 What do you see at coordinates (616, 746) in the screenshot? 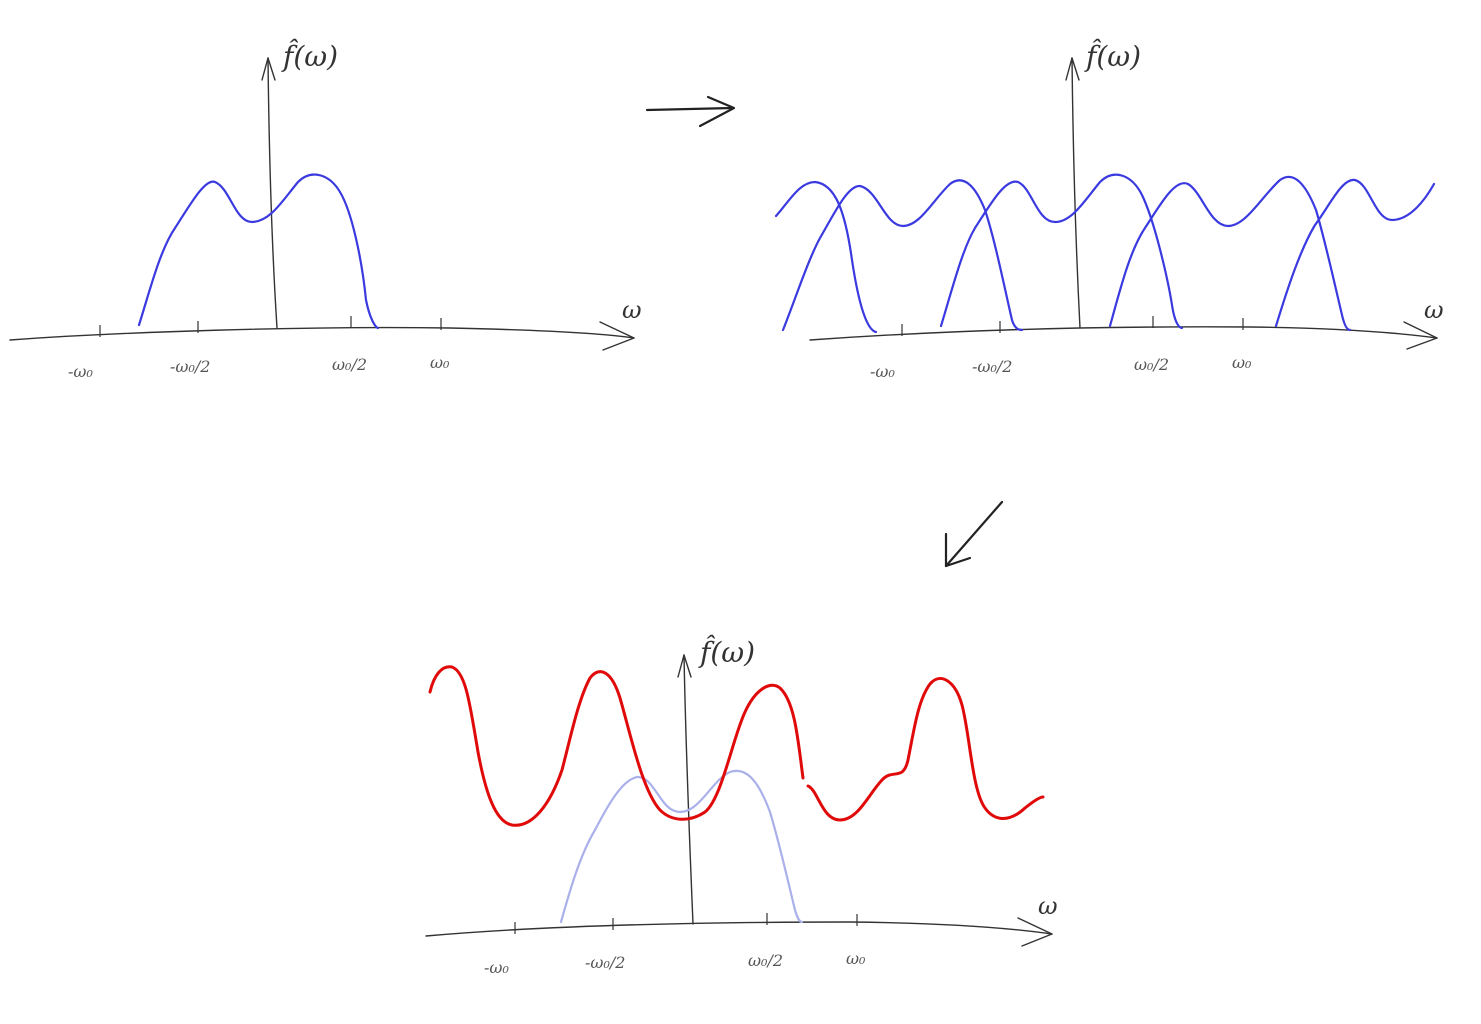
I see `aliased-sum-curve` at bounding box center [616, 746].